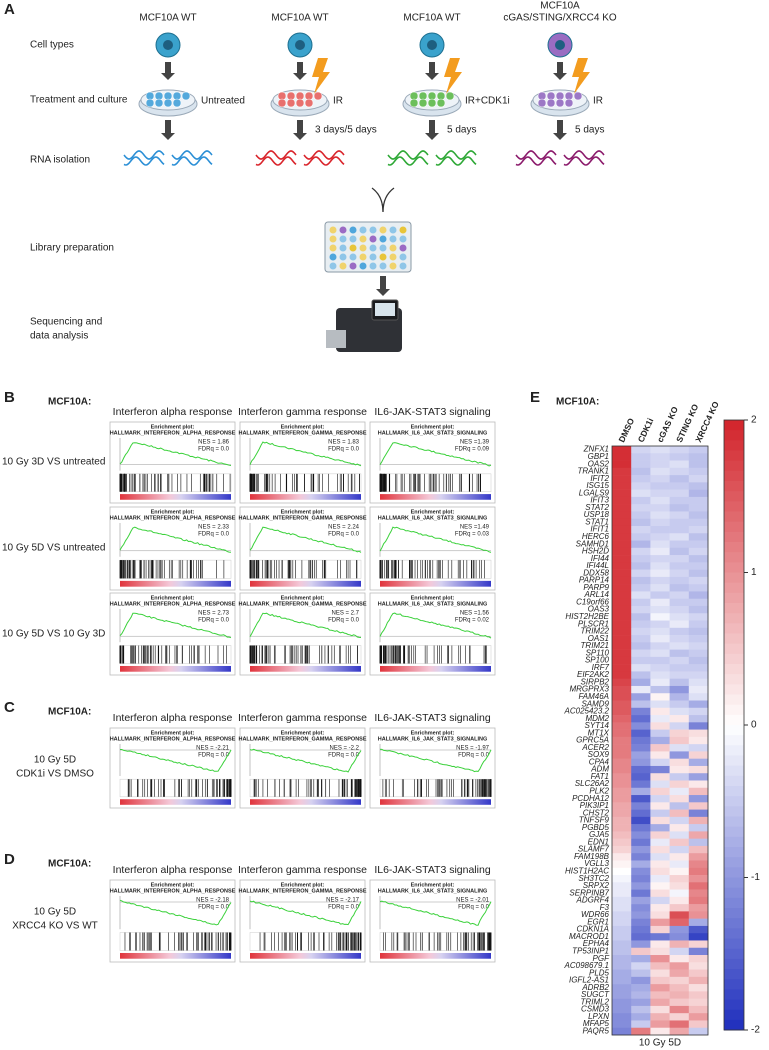 This screenshot has height=1050, width=769. What do you see at coordinates (594, 820) in the screenshot?
I see `gene-label: TNFSF9` at bounding box center [594, 820].